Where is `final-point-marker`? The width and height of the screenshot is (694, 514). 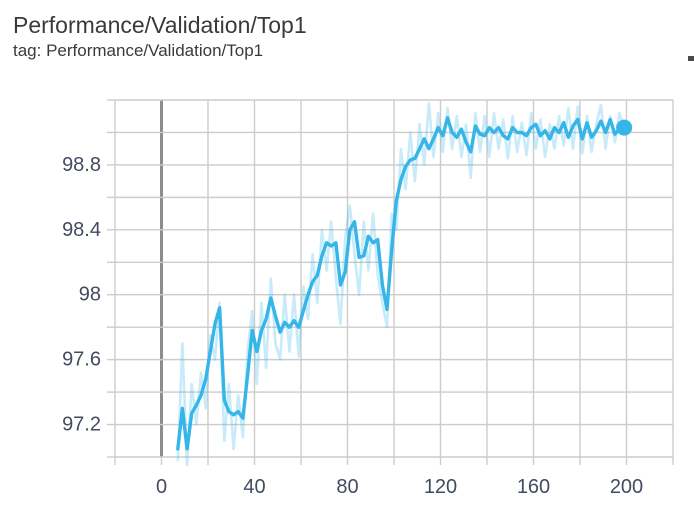 final-point-marker is located at coordinates (624, 127).